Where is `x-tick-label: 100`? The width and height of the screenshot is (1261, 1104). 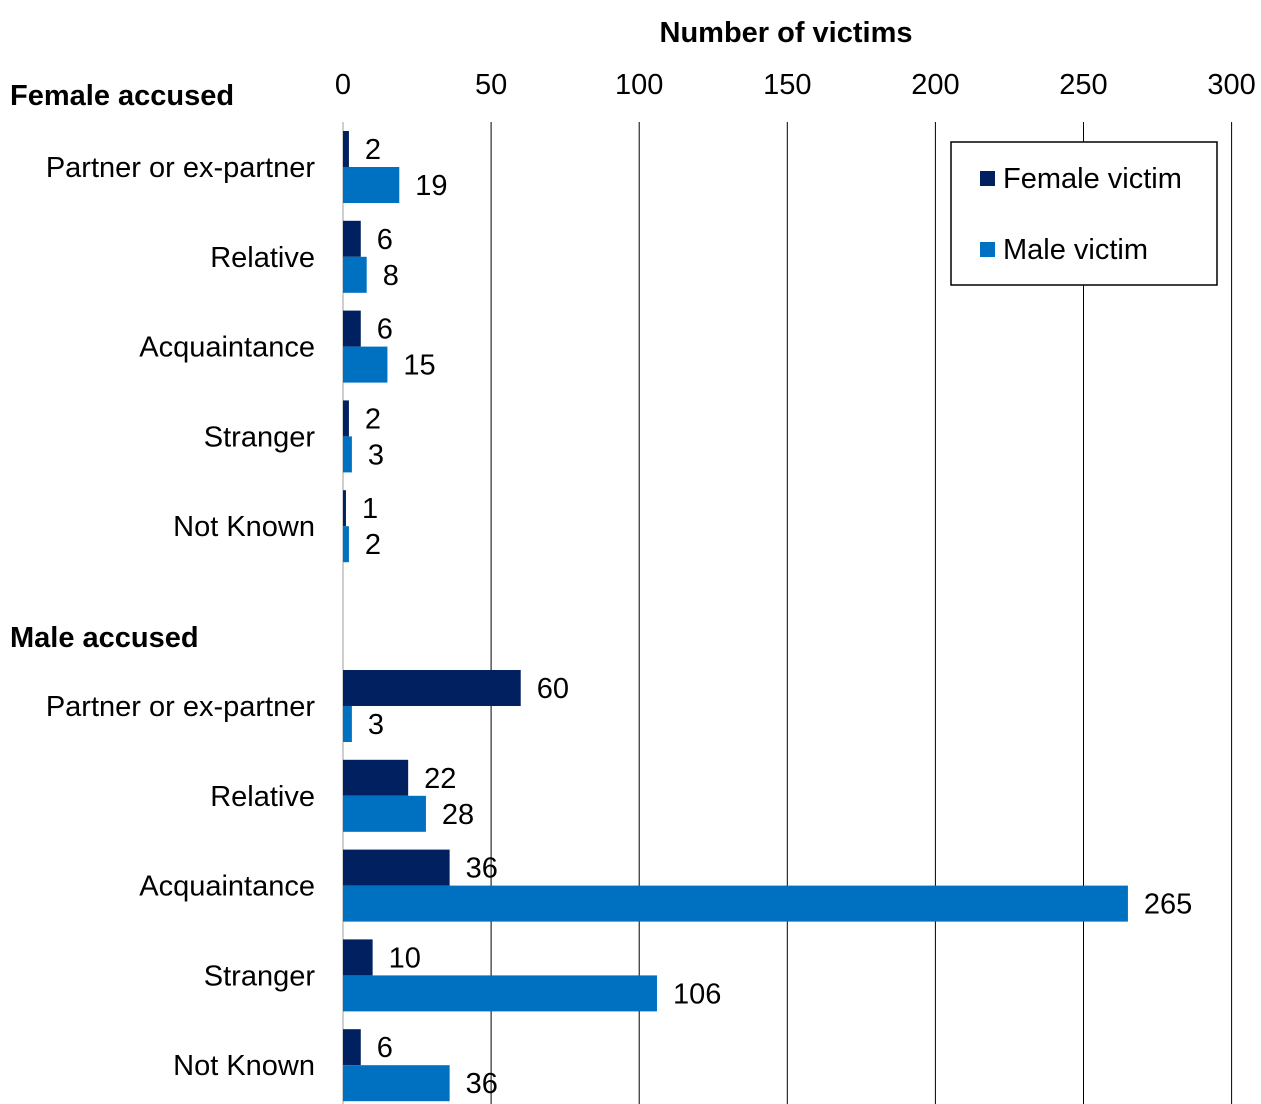
x-tick-label: 100 is located at coordinates (639, 85).